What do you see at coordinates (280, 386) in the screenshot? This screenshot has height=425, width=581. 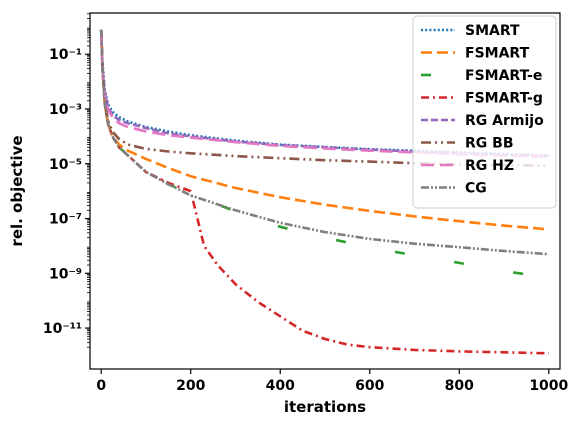 I see `x-tick-label: 400` at bounding box center [280, 386].